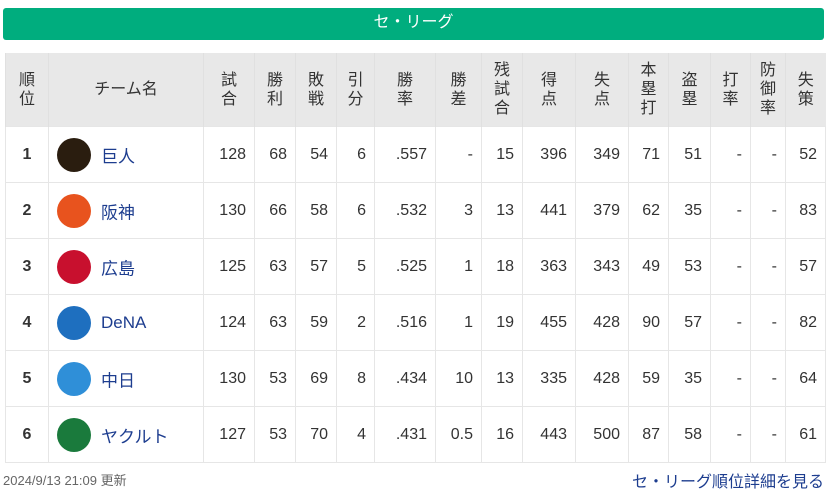 The height and width of the screenshot is (494, 827). I want to click on column-header: 勝差, so click(458, 90).